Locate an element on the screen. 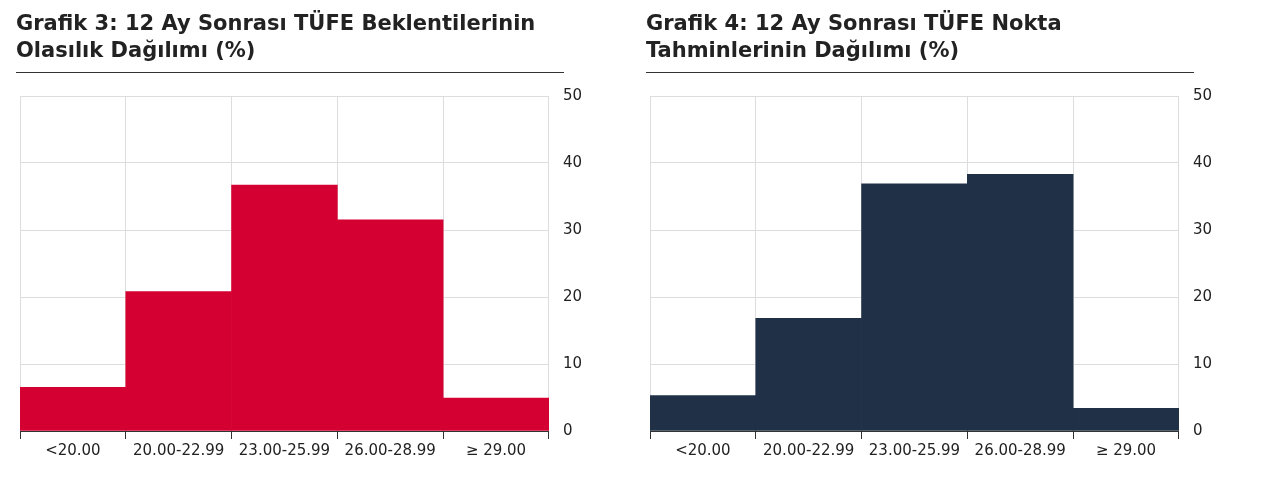 Image resolution: width=1280 pixels, height=488 pixels. chart-title: Grafik 4: 12 Ay Sonrası TÜFE Nokta Tahminlerinin Dağılımı (%) is located at coordinates (920, 41).